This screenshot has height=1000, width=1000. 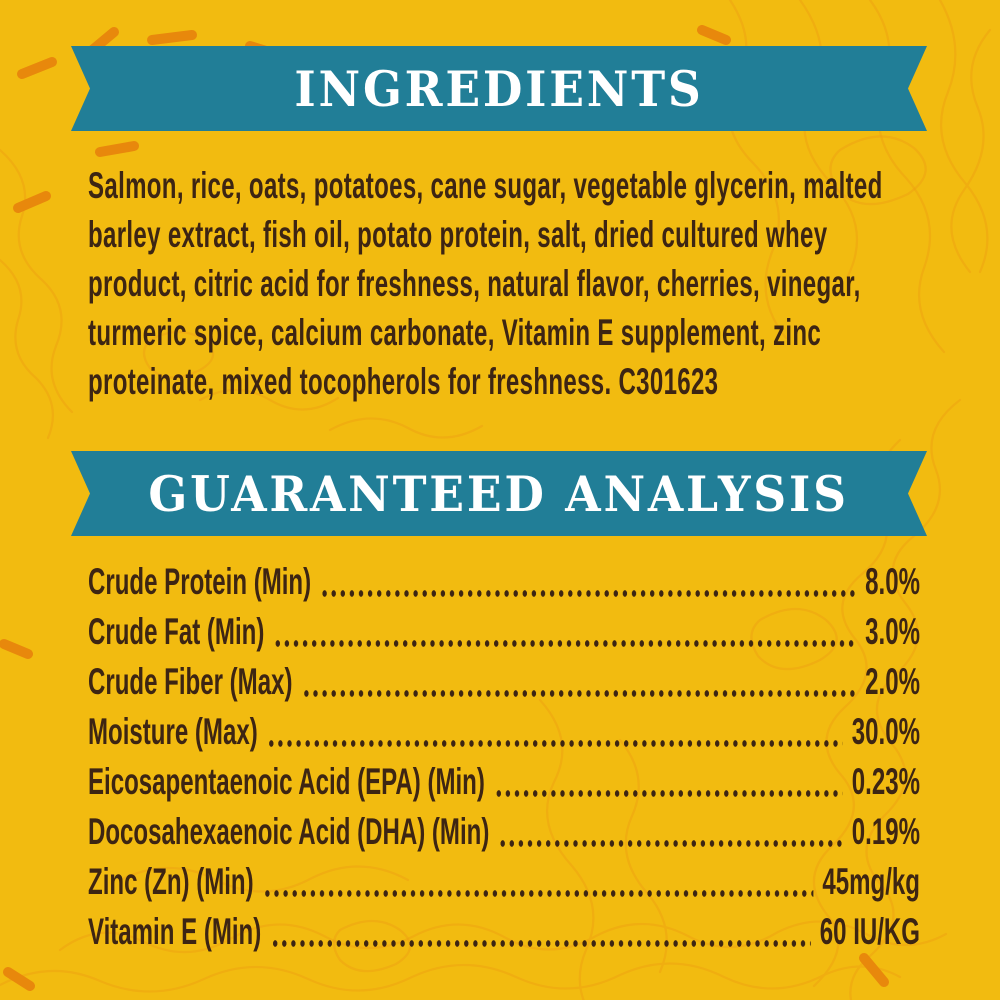 I want to click on analysis-row: Docosahexaenoic Acid (DHA) (Min) 0.19%, so click(x=504, y=832).